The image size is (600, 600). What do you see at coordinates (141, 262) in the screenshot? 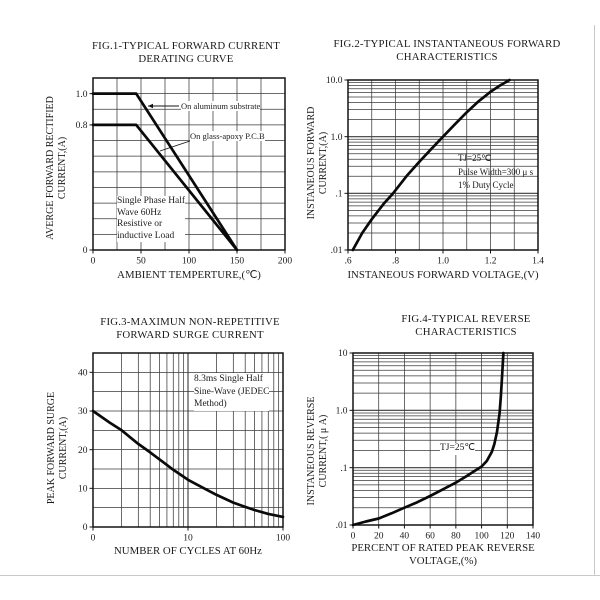
I see `svg-text: 50` at bounding box center [141, 262].